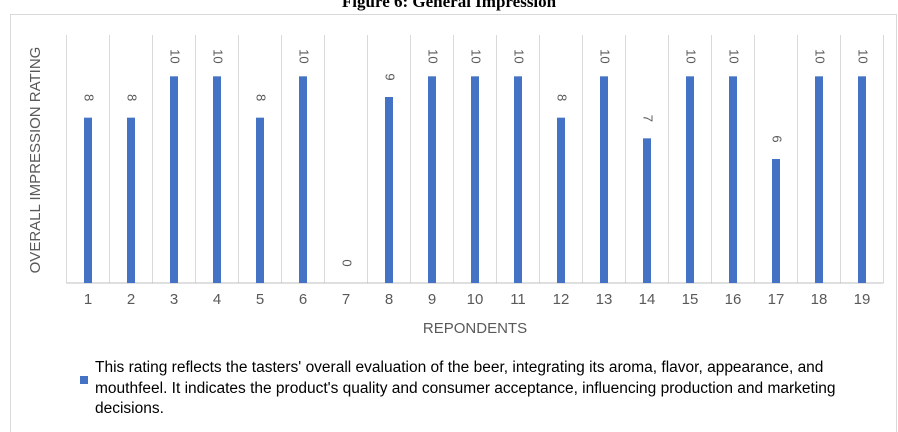 This screenshot has width=898, height=432. Describe the element at coordinates (862, 299) in the screenshot. I see `x-tick-label: 19` at that location.